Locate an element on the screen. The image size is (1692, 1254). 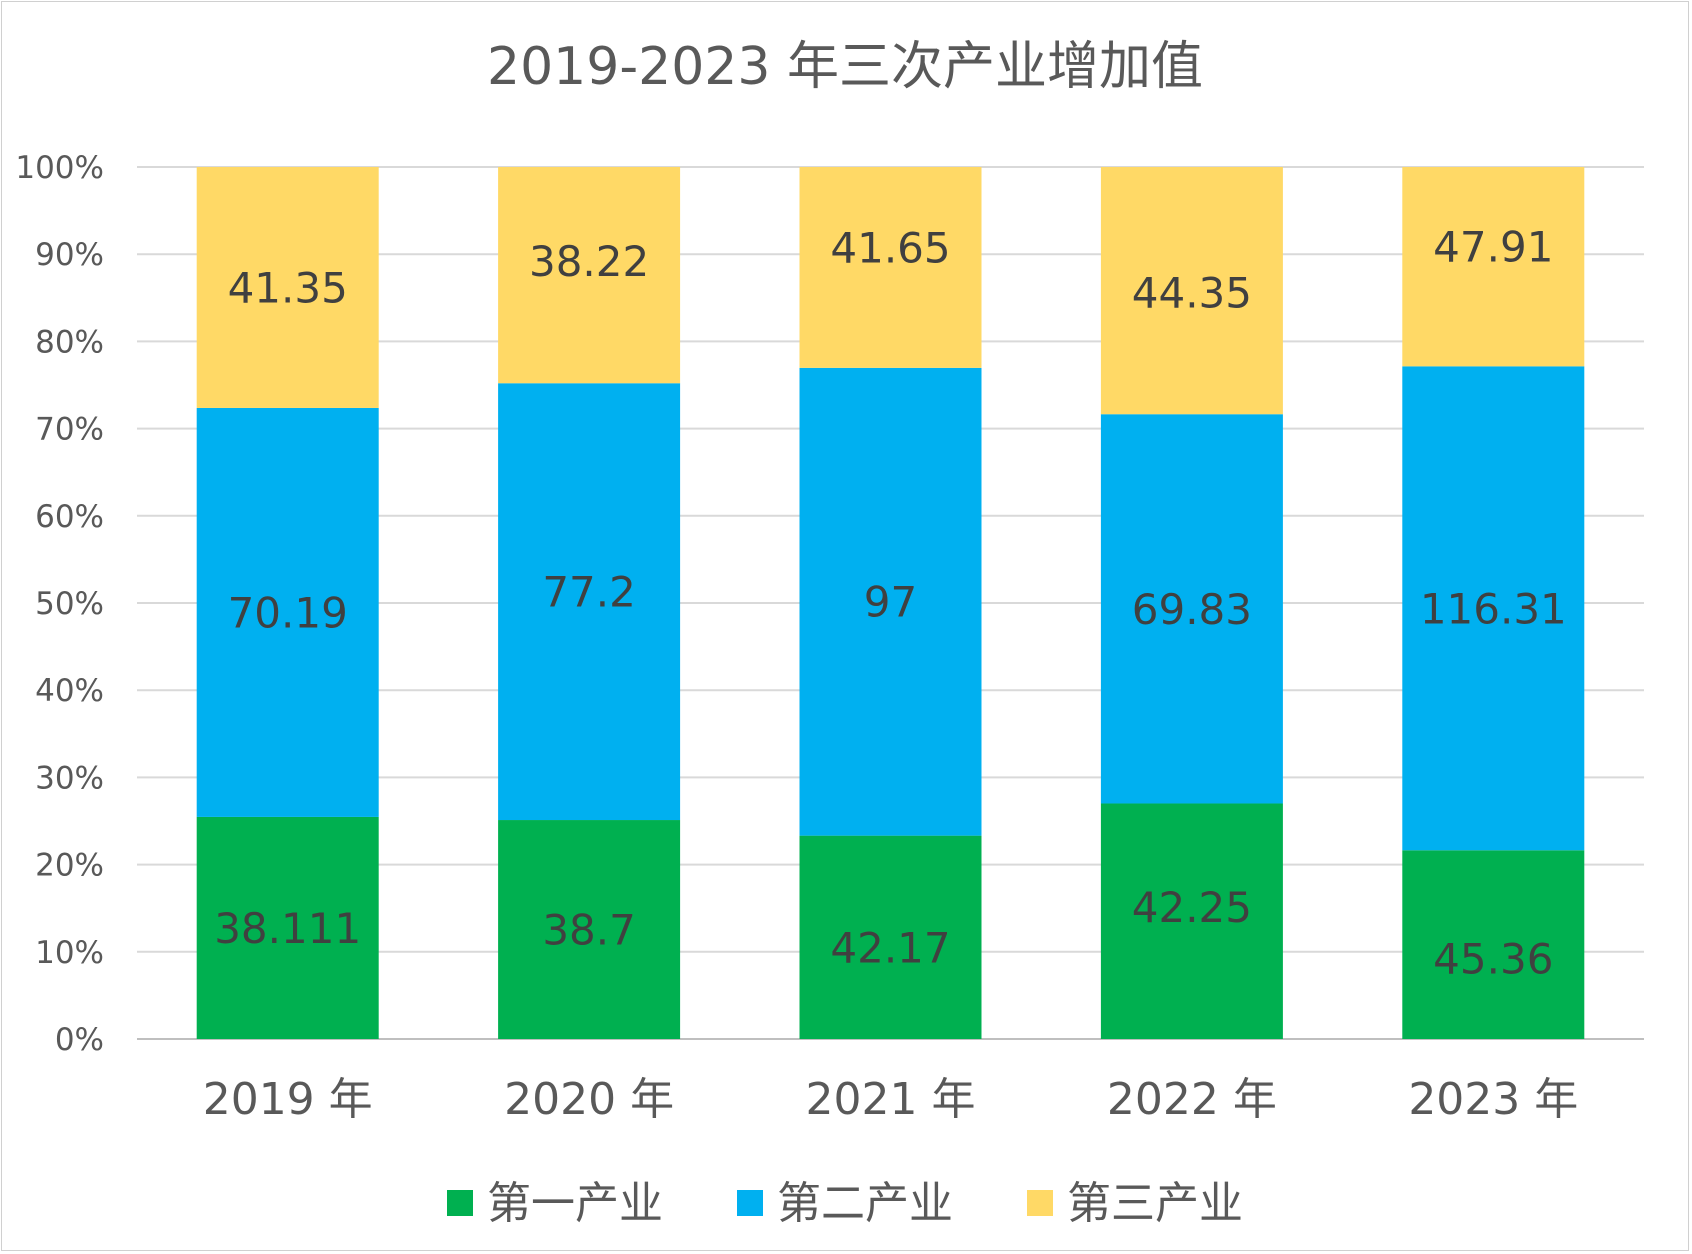
data-label: 47.91 is located at coordinates (1493, 247).